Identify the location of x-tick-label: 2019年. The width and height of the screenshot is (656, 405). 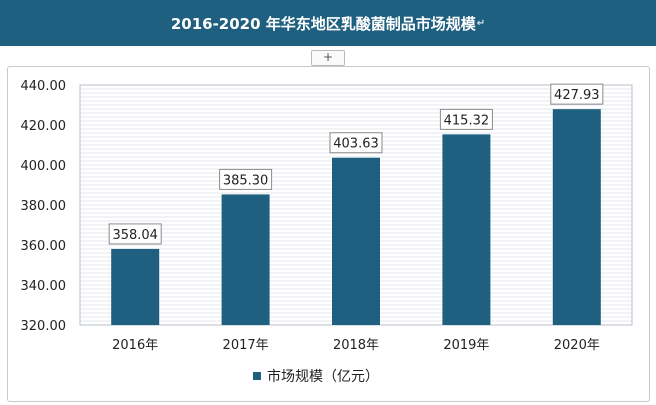
(466, 345).